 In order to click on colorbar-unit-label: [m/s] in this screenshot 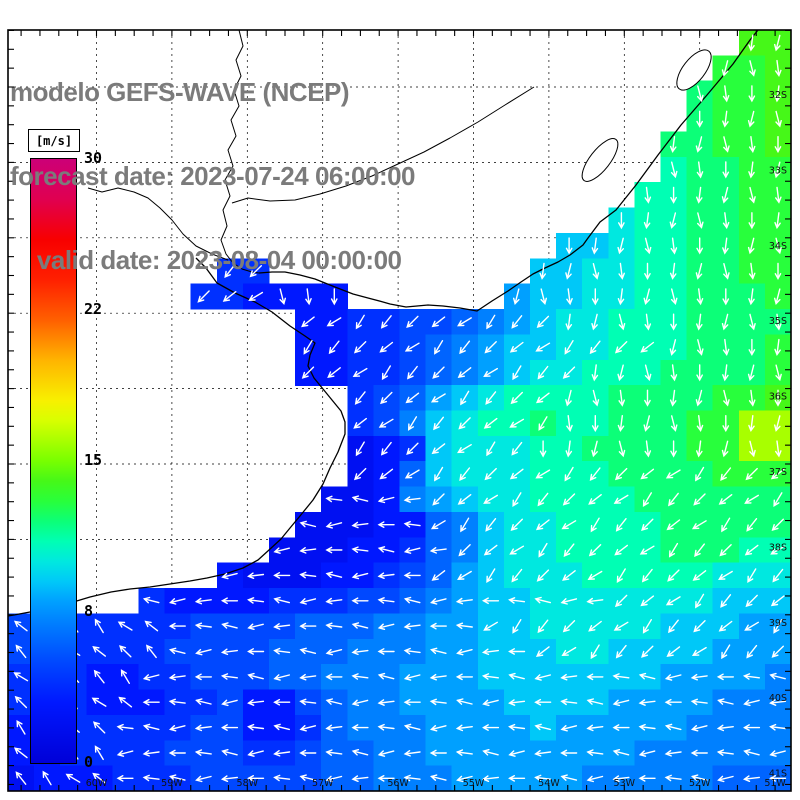, I will do `click(54, 140)`.